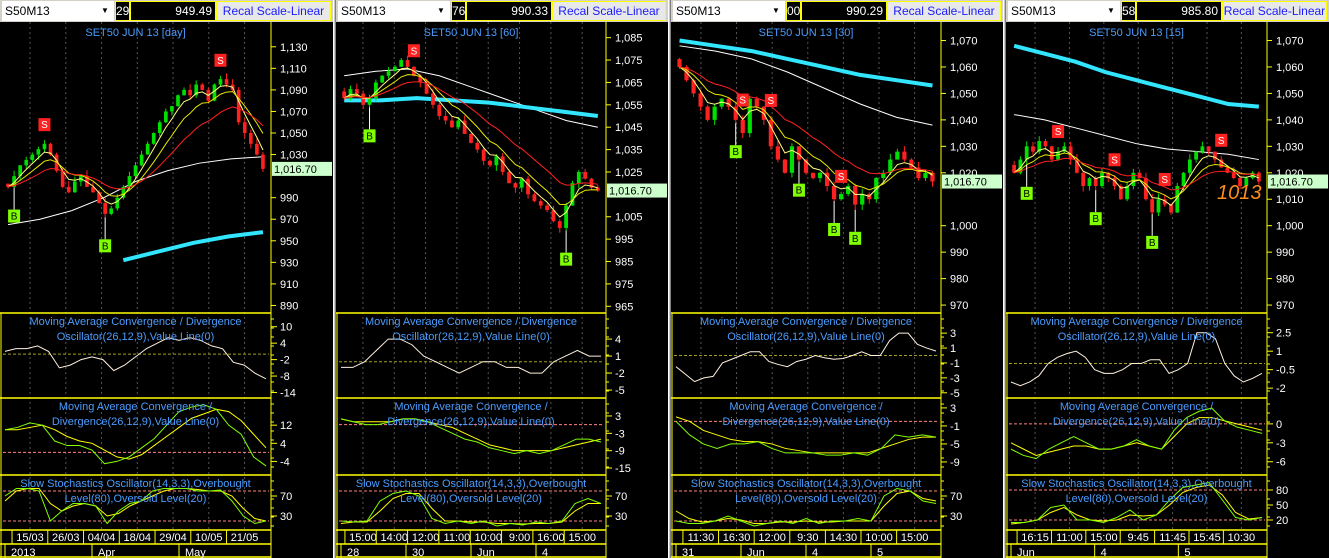 The width and height of the screenshot is (1329, 558). I want to click on last-price-value: 1,016.70, so click(630, 192).